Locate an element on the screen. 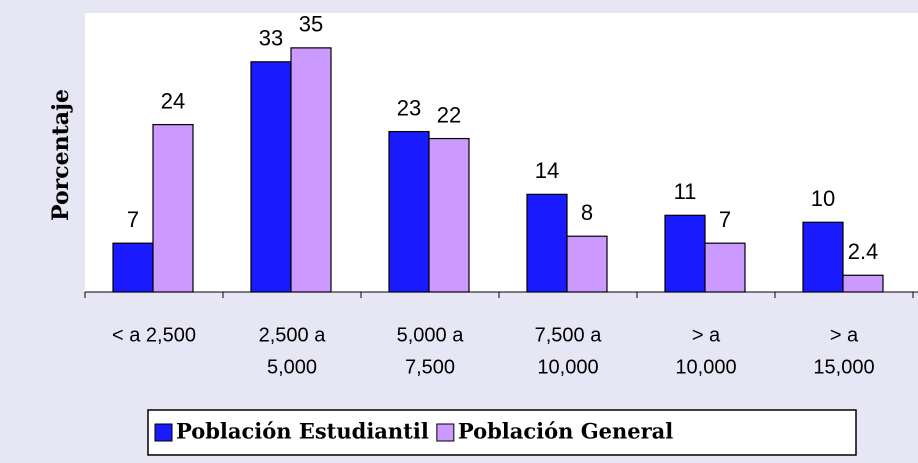  x-tick-label: 2,500 a is located at coordinates (293, 335).